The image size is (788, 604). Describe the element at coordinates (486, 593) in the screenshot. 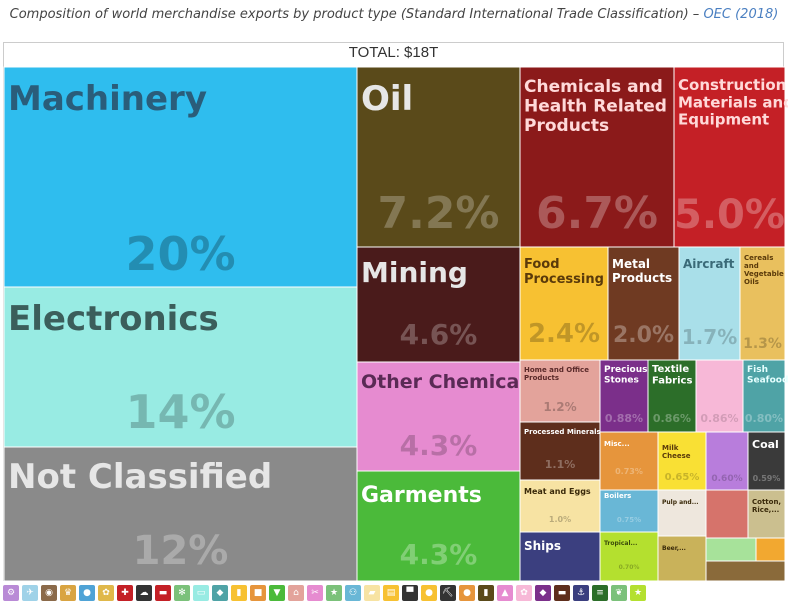

I see `bottle-dark-icon: ▮` at that location.